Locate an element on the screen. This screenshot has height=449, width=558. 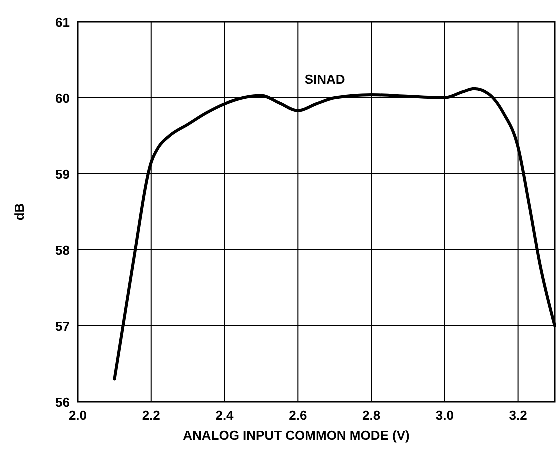
y-tick-label: 60 is located at coordinates (63, 98).